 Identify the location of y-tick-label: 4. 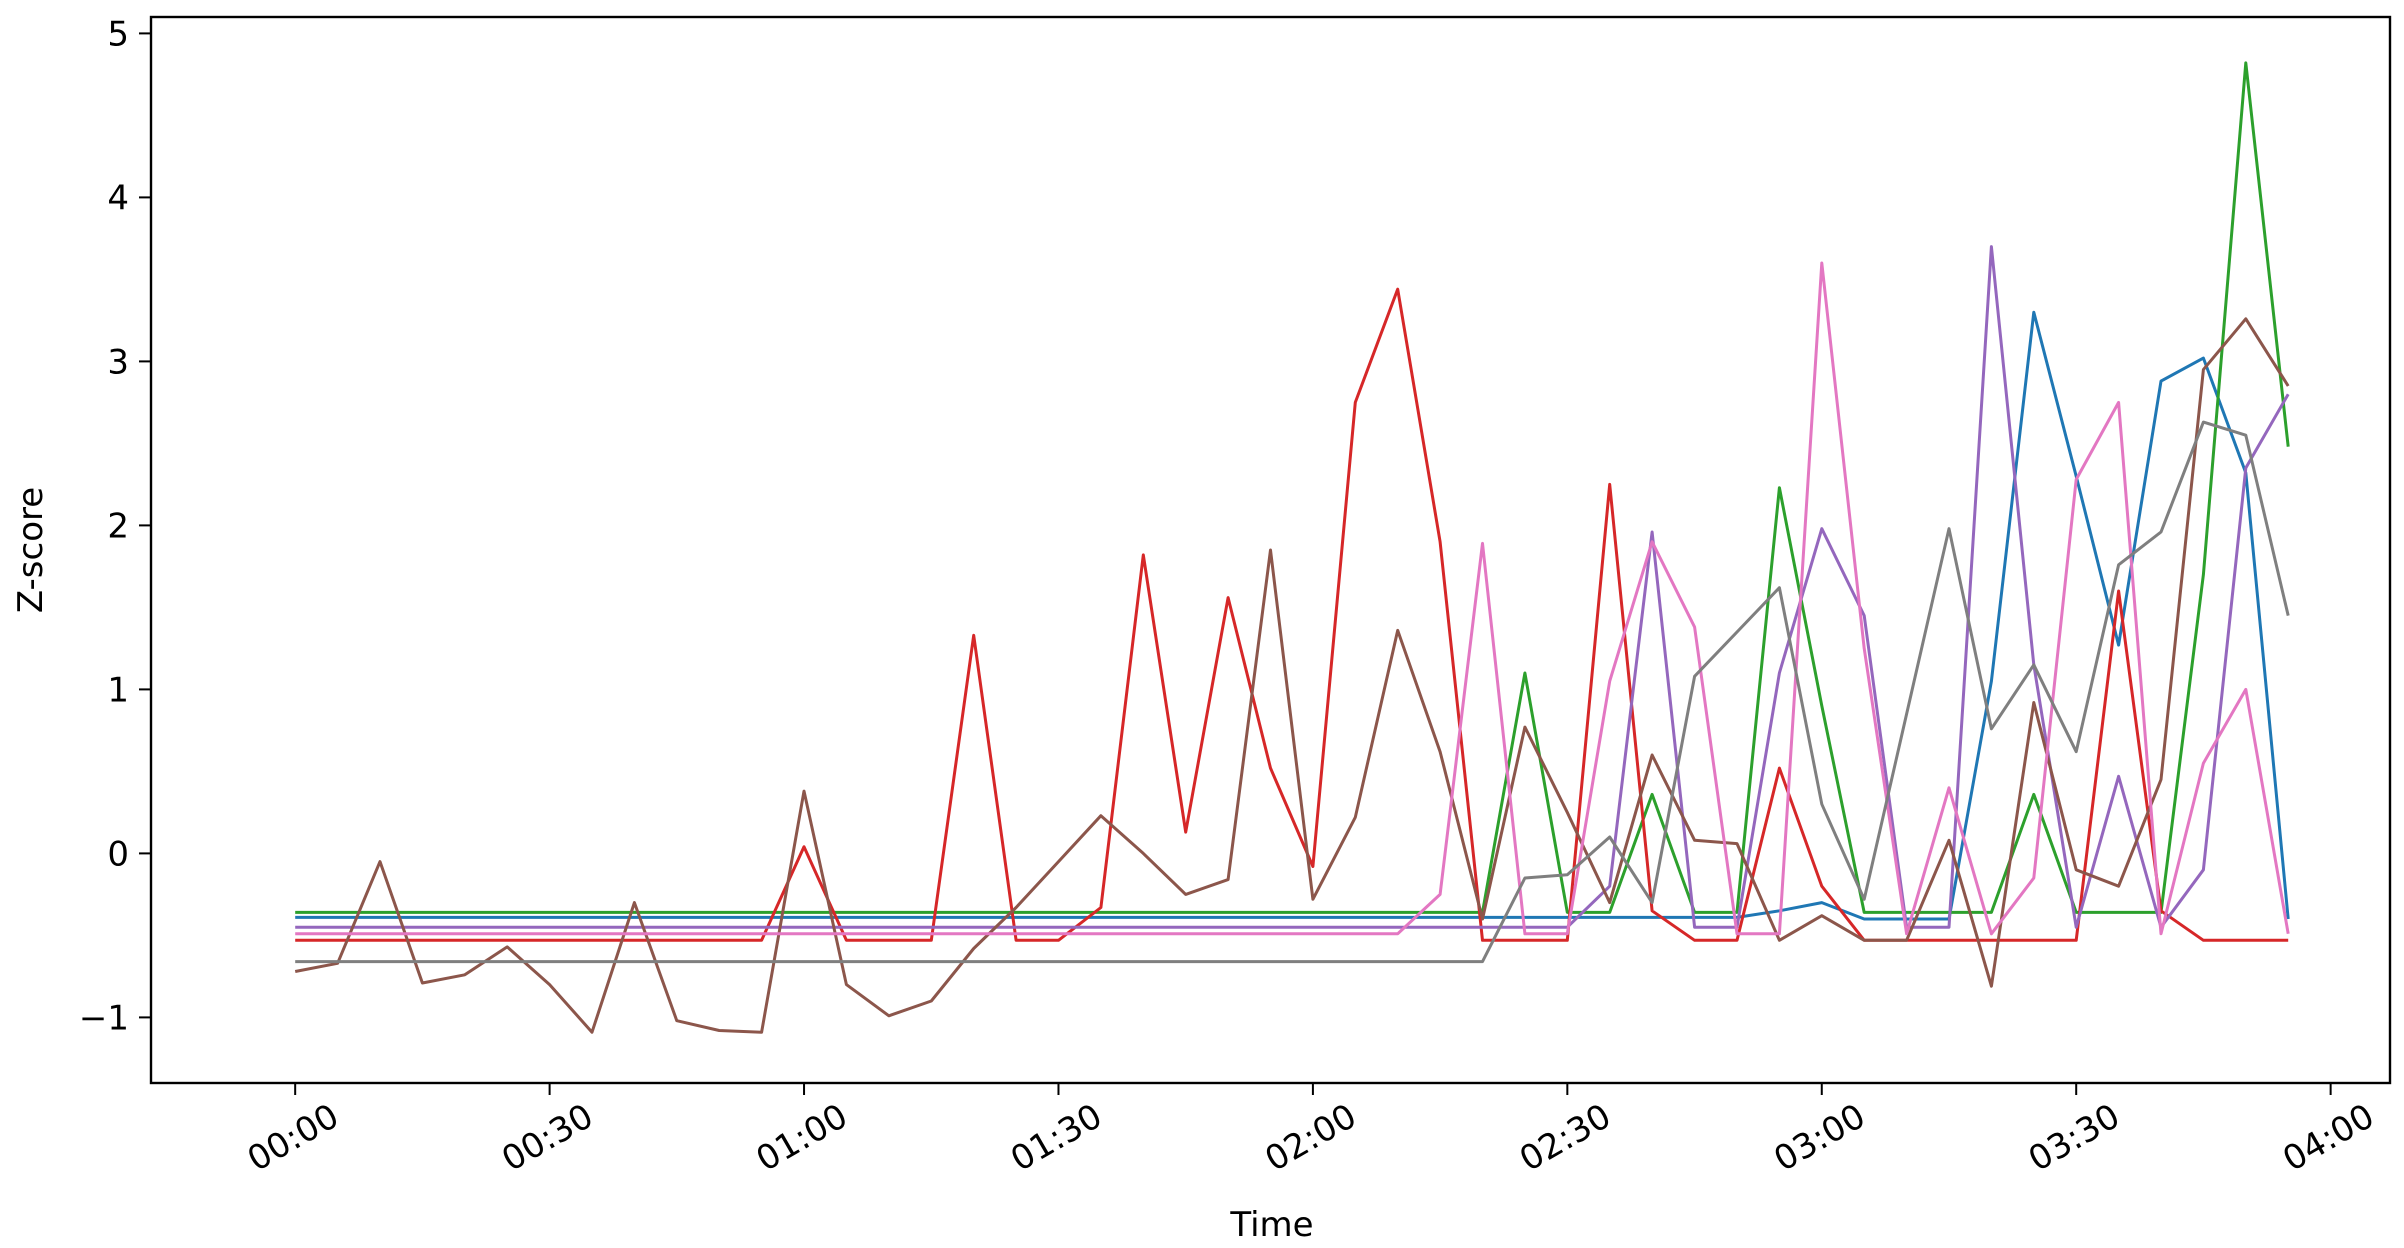
(118, 198).